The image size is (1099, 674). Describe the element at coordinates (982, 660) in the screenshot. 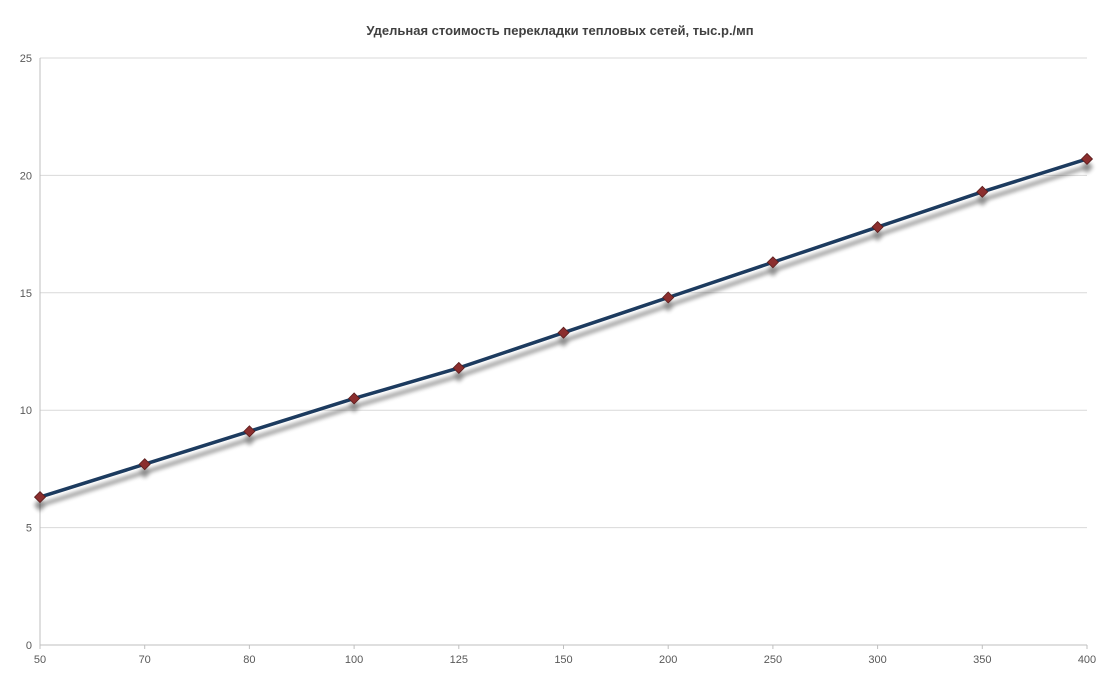

I see `x-tick-label: 350` at that location.